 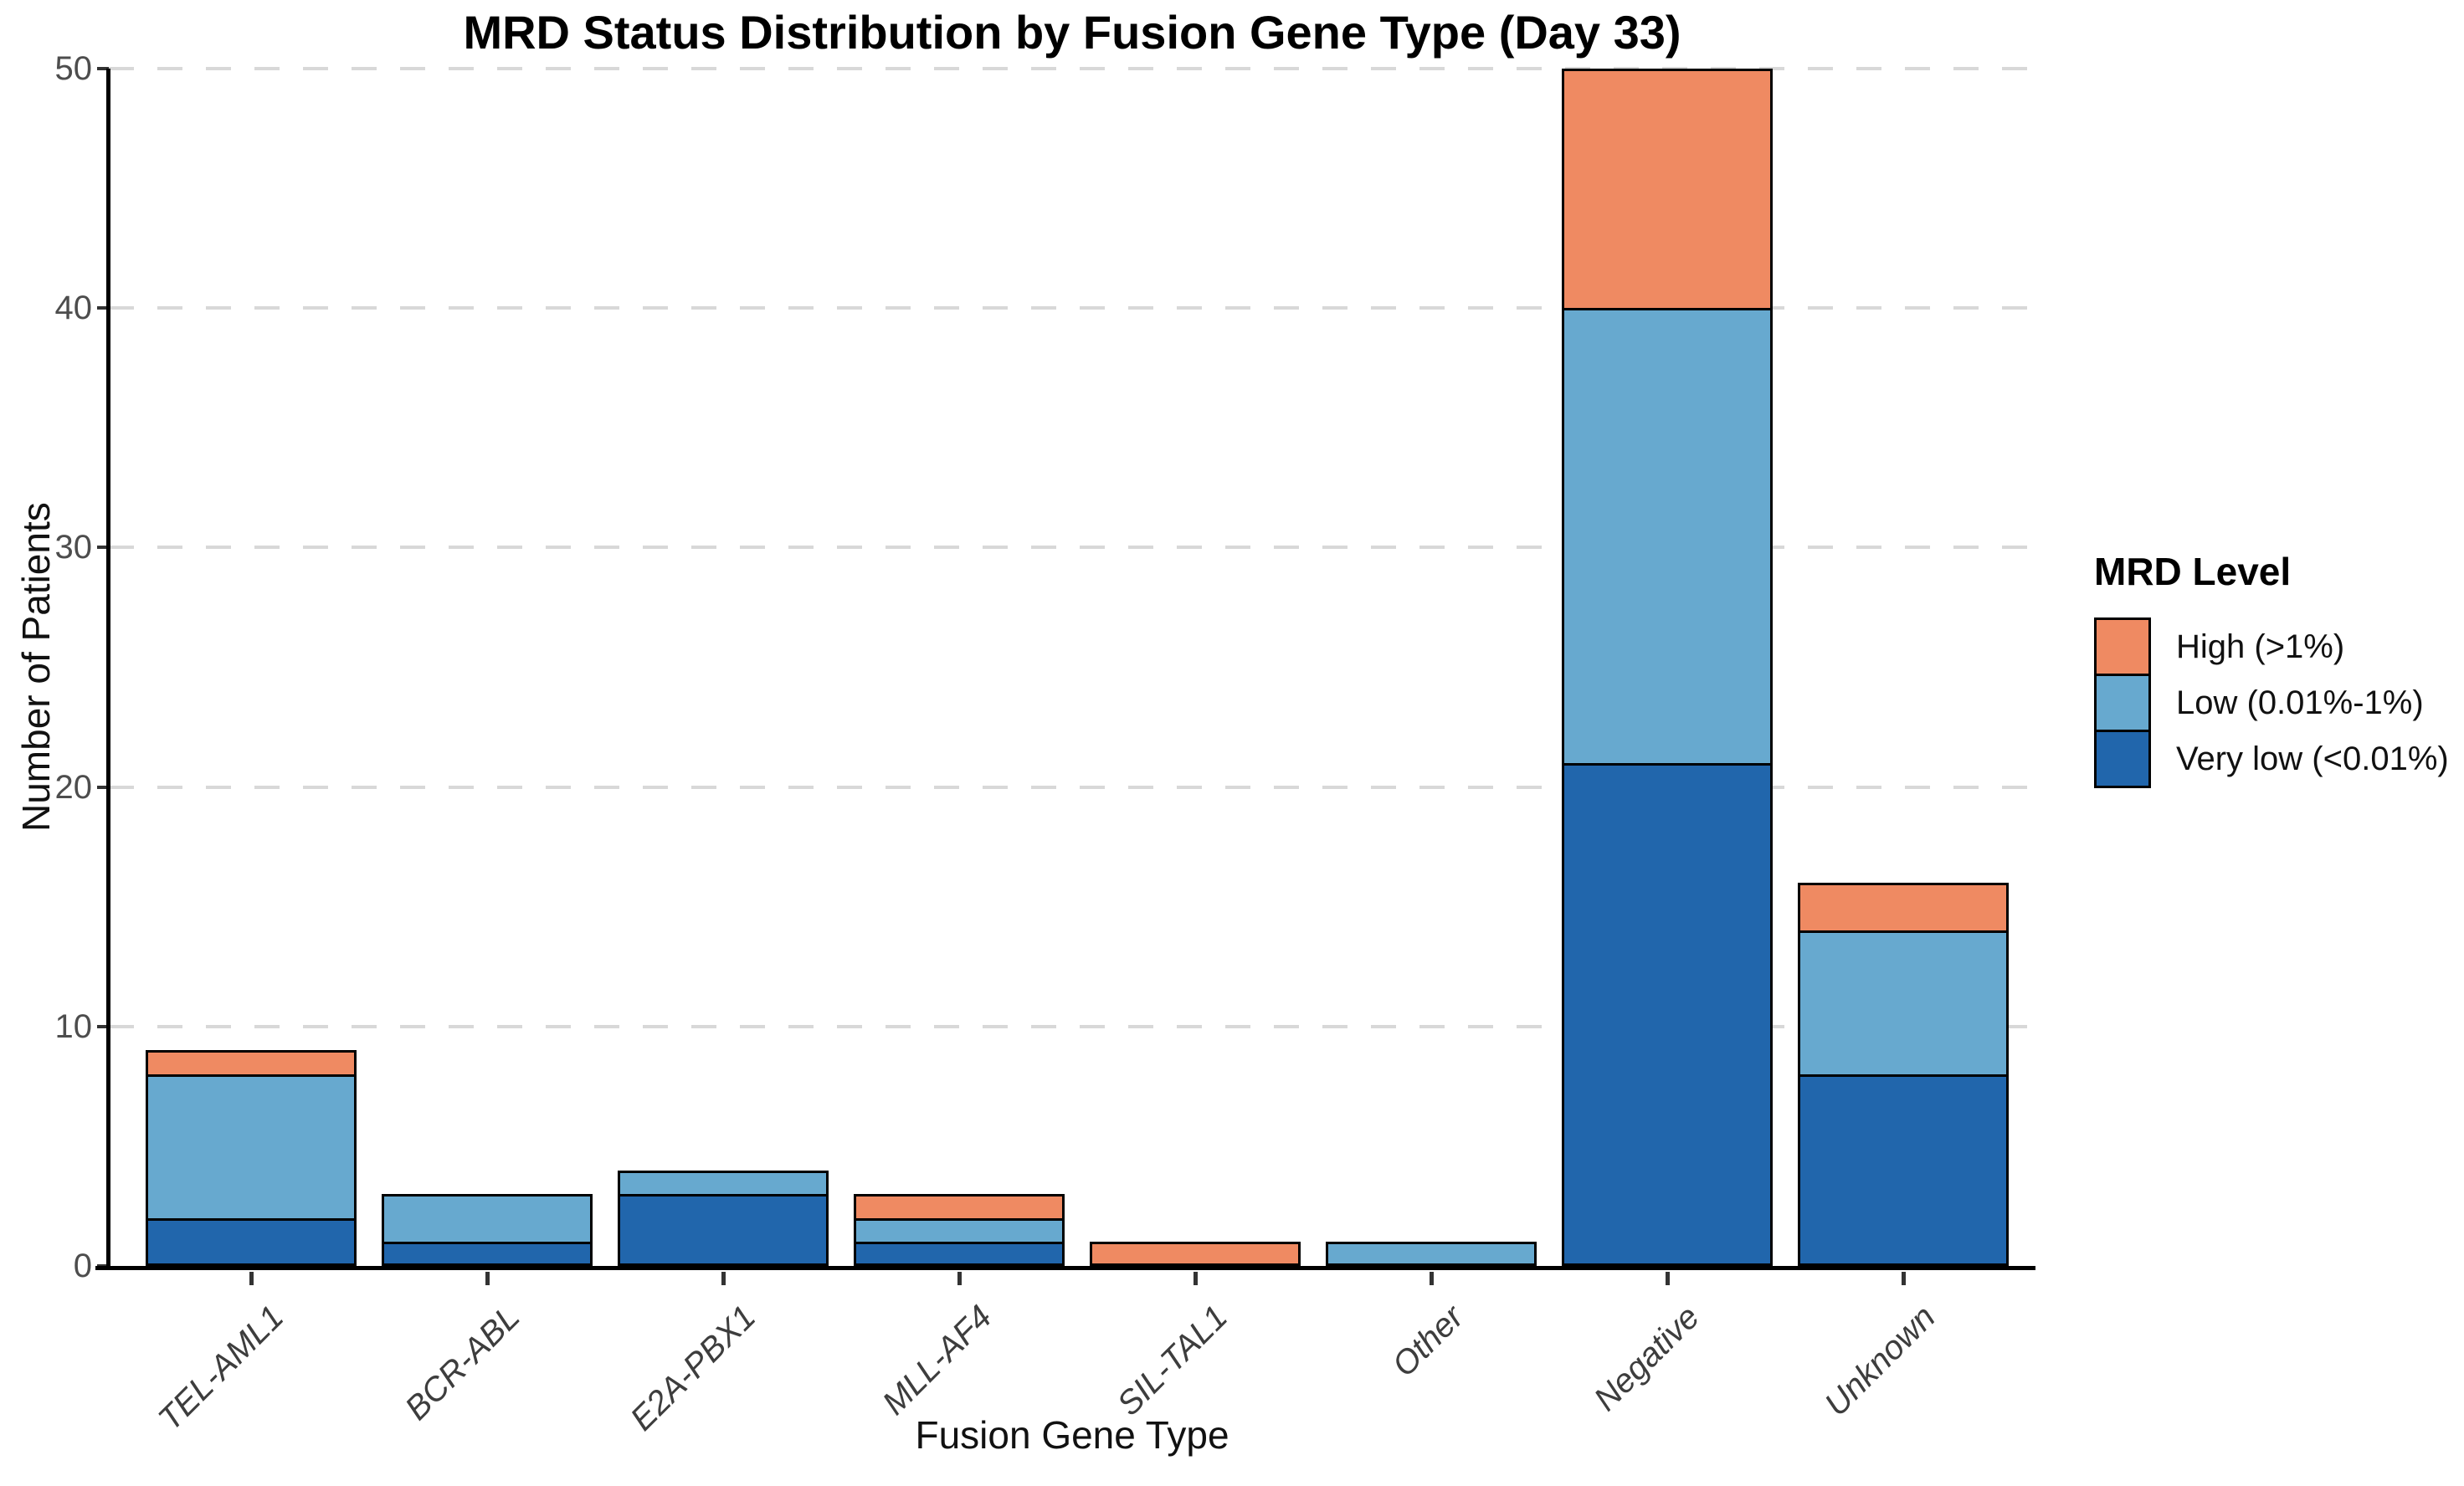 I want to click on legend-label: Very low (<0.01%), so click(x=2312, y=758).